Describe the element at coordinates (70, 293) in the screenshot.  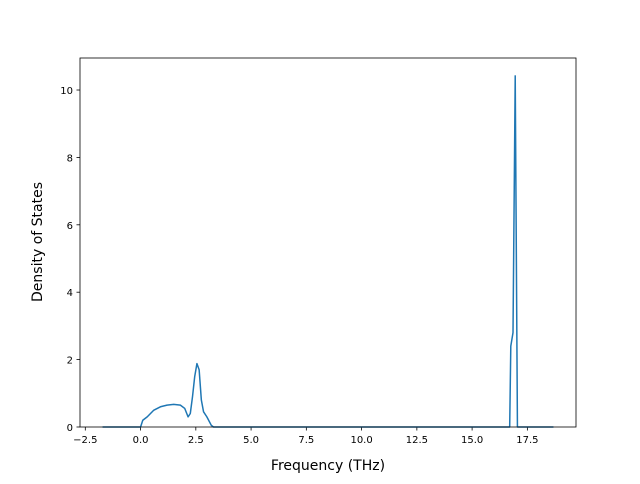
I see `y-tick-label: 4` at that location.